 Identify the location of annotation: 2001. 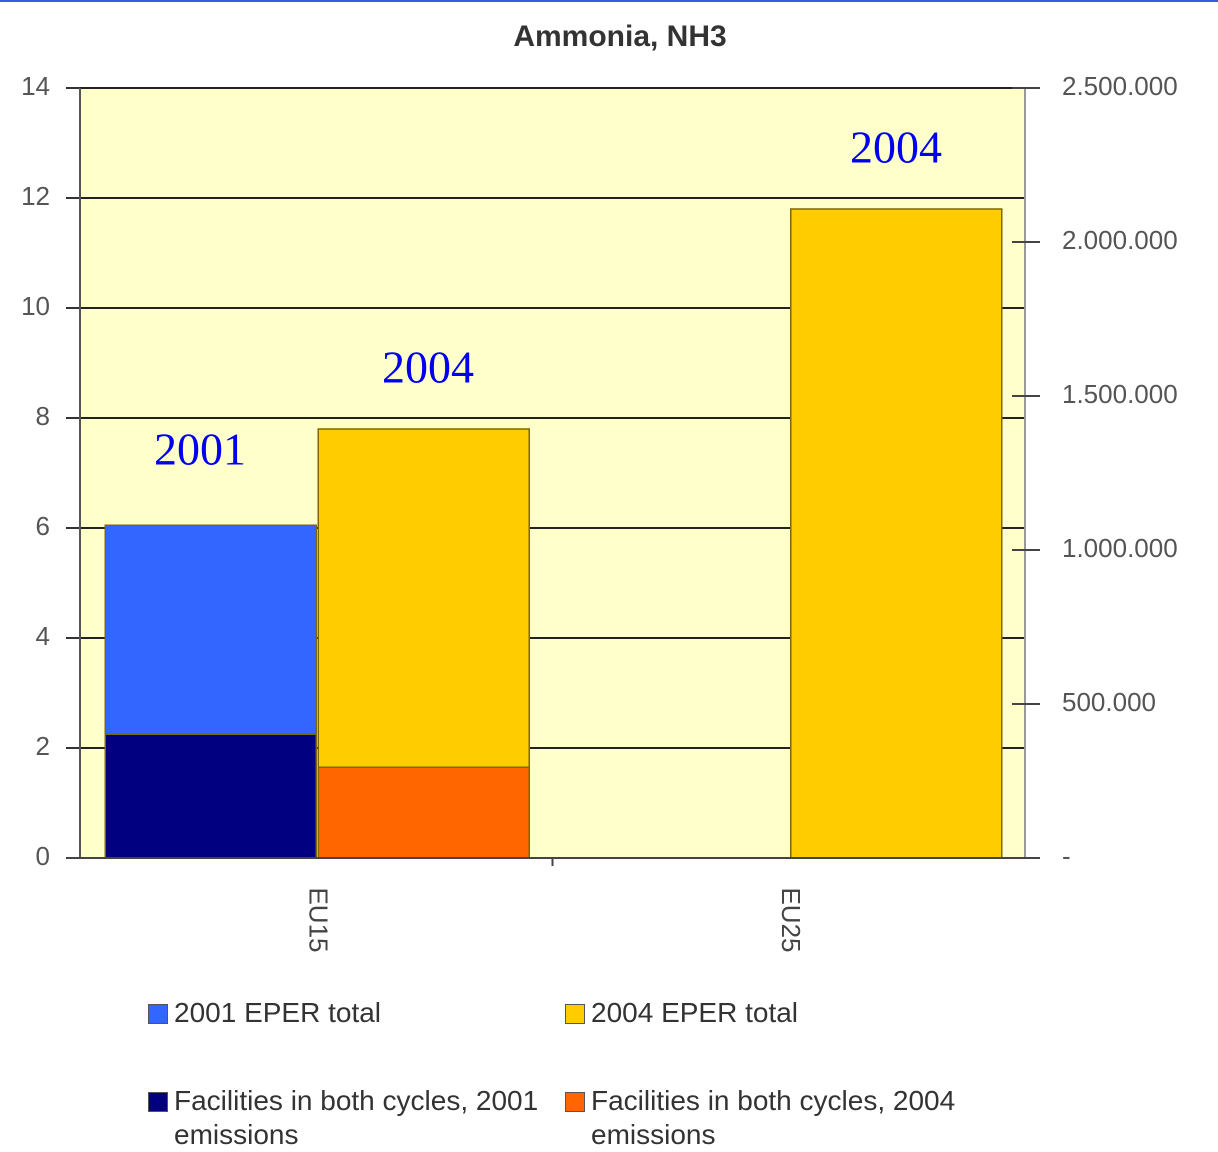
(200, 449).